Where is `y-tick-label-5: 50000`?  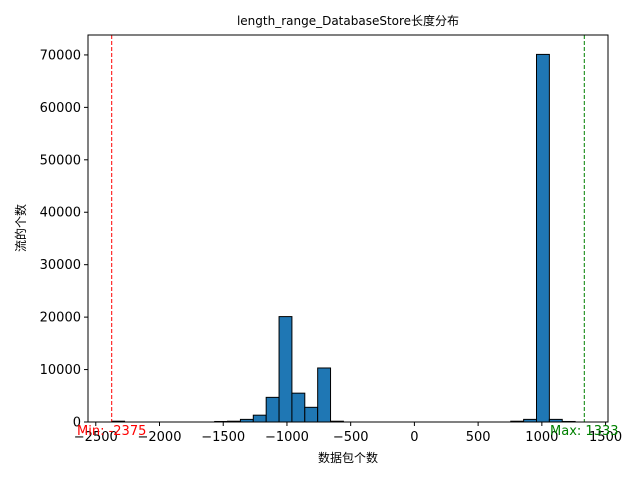 y-tick-label-5: 50000 is located at coordinates (60, 160).